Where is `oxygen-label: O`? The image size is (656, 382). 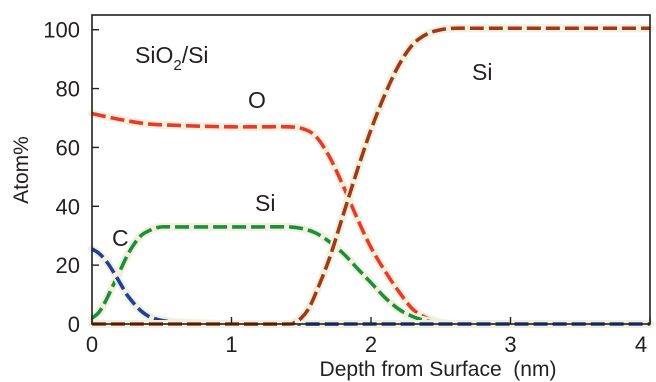 oxygen-label: O is located at coordinates (257, 100).